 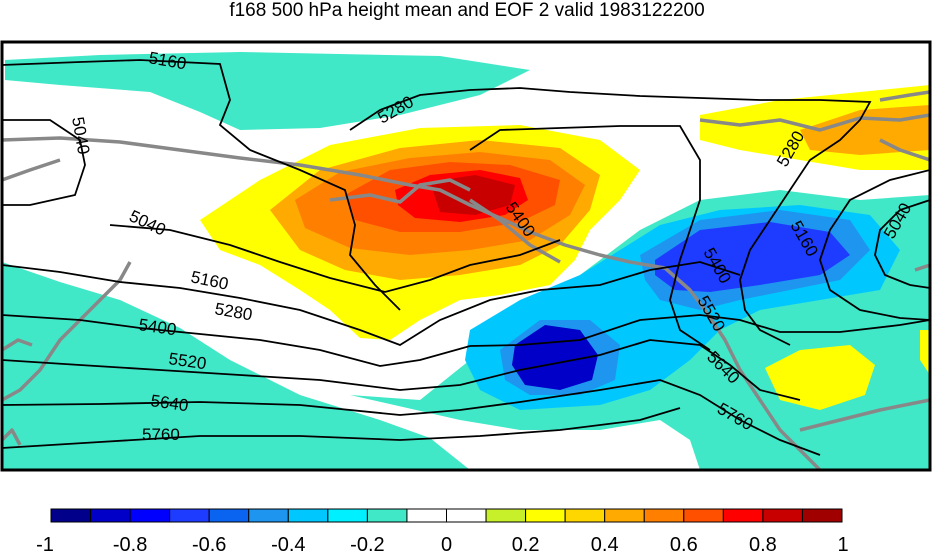 I want to click on colorbar-tick-label: -1, so click(x=45, y=545).